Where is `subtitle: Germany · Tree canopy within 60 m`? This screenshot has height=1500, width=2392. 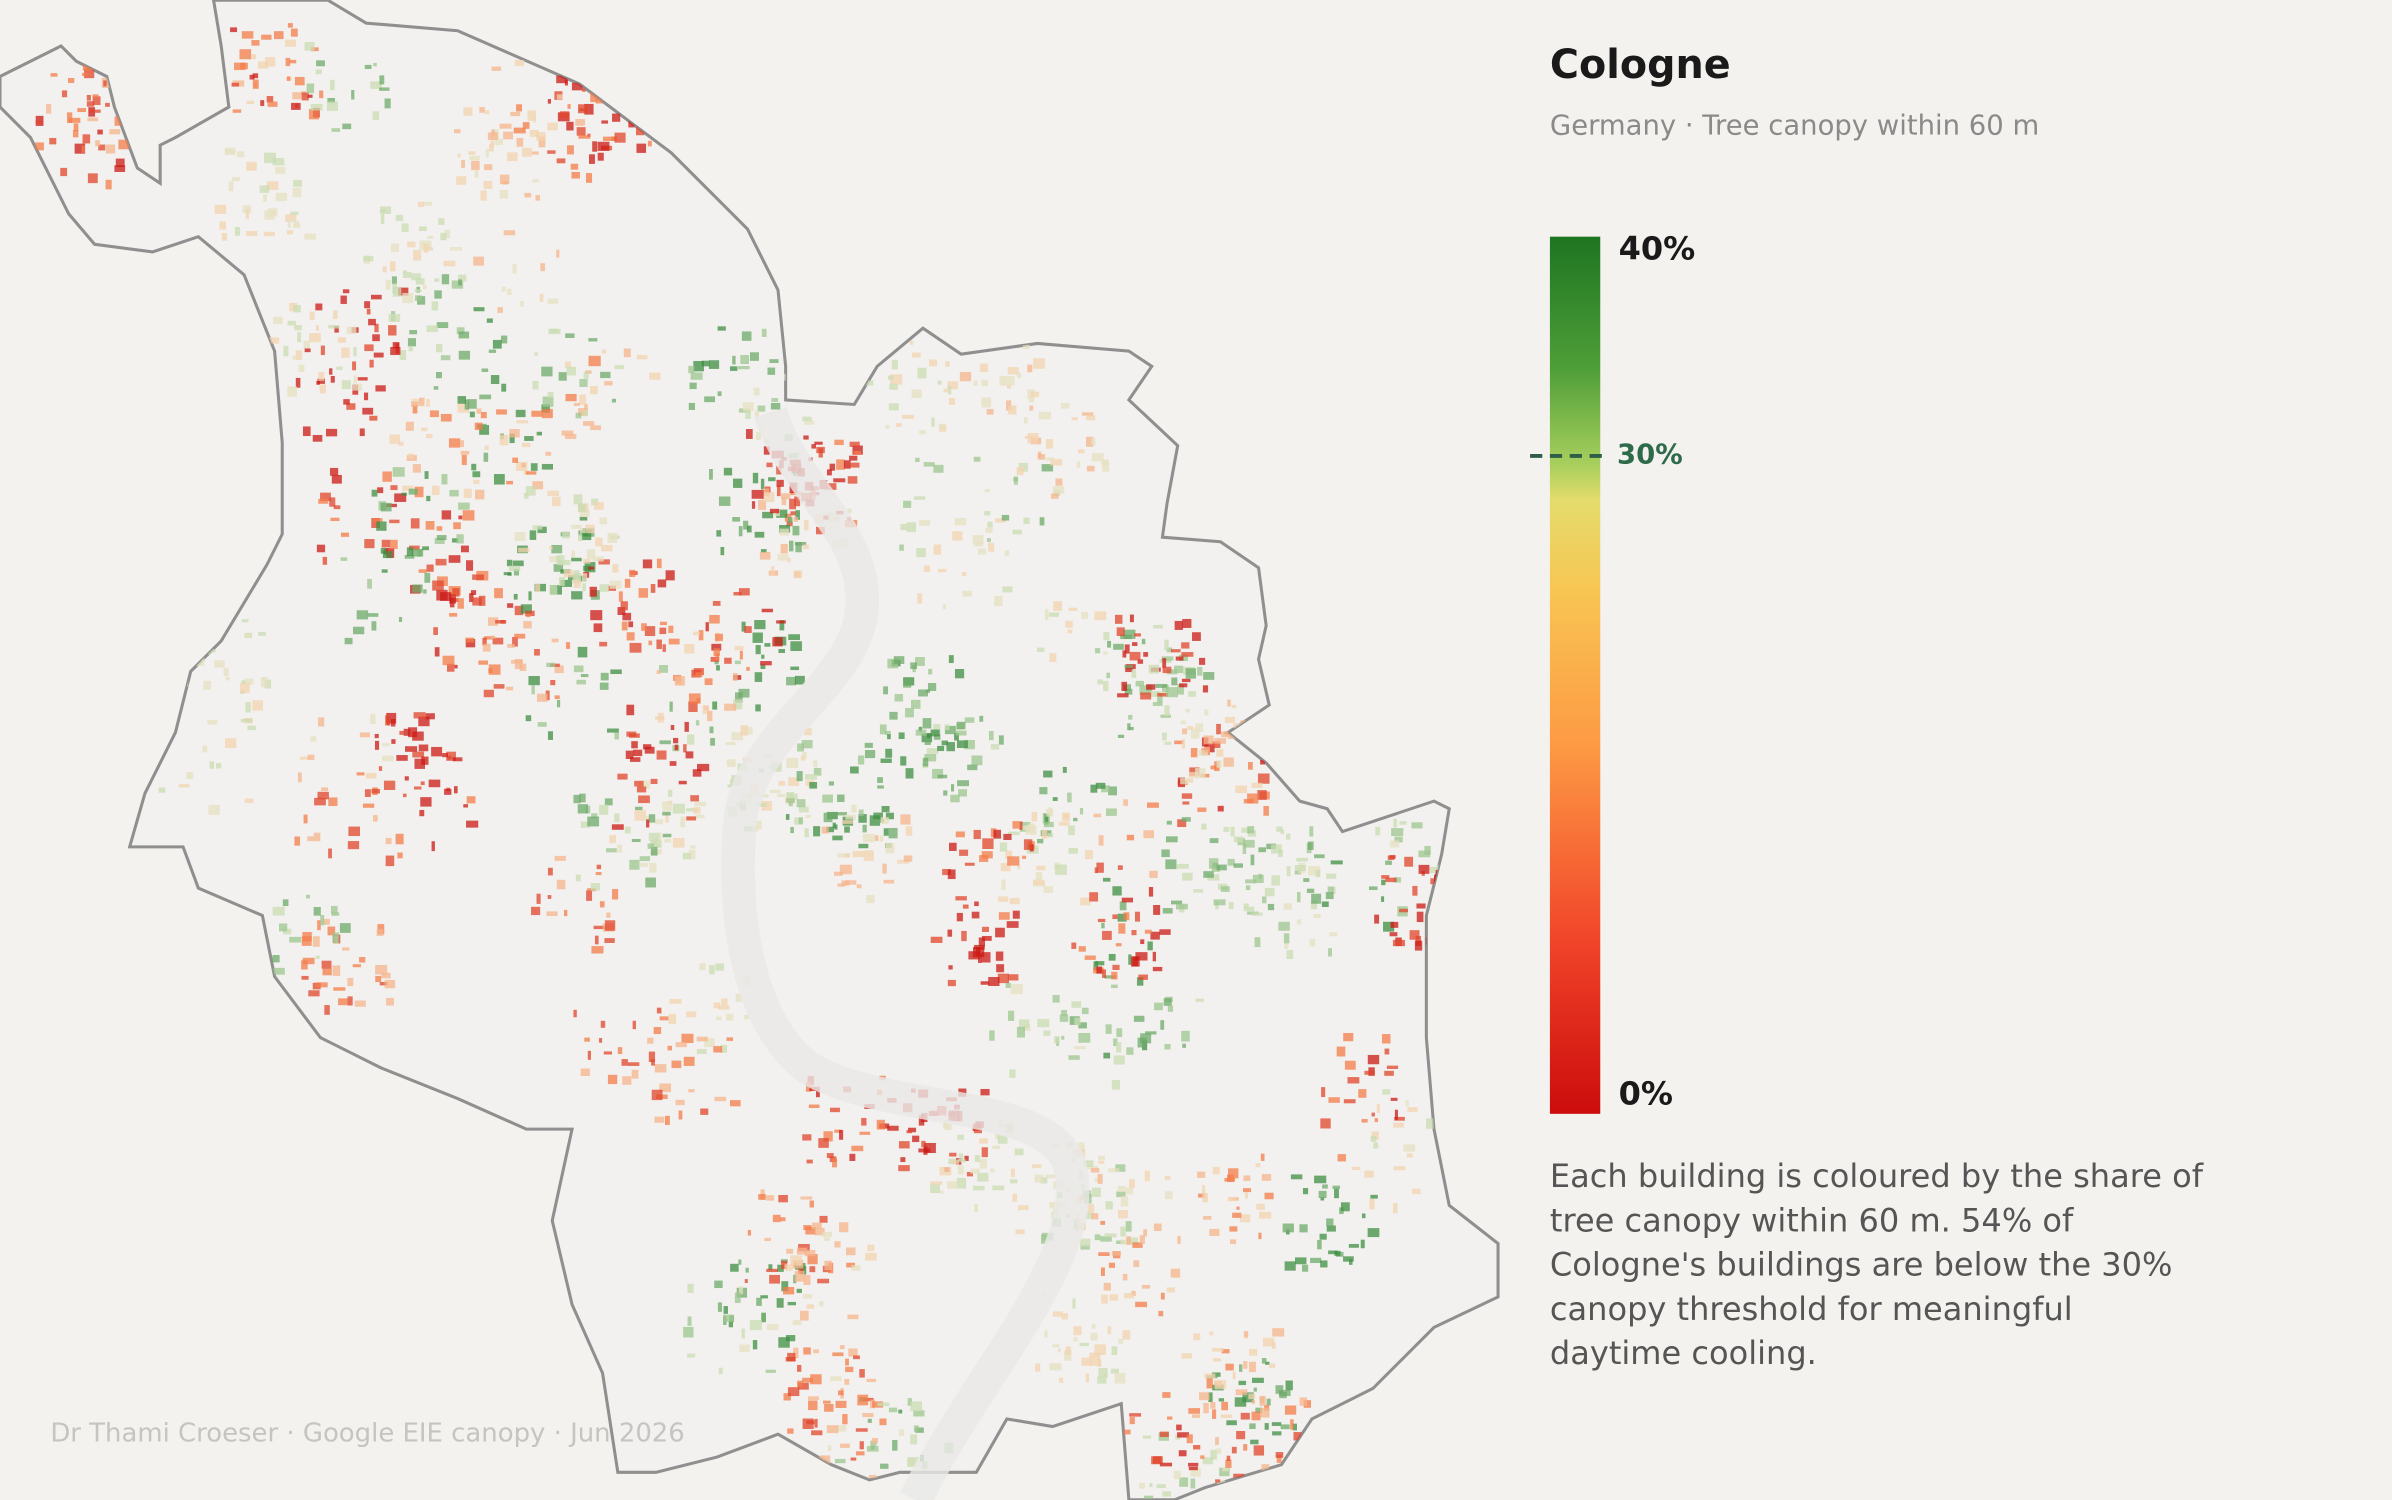
subtitle: Germany · Tree canopy within 60 m is located at coordinates (1794, 126).